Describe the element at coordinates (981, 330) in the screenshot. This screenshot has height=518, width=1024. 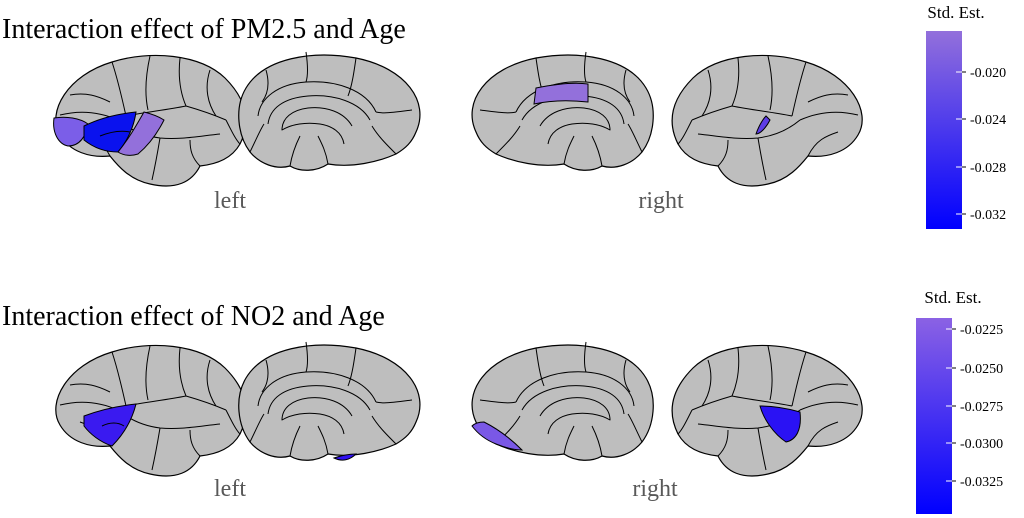
I see `panel2-colorbar-tick-1: -0.0225` at that location.